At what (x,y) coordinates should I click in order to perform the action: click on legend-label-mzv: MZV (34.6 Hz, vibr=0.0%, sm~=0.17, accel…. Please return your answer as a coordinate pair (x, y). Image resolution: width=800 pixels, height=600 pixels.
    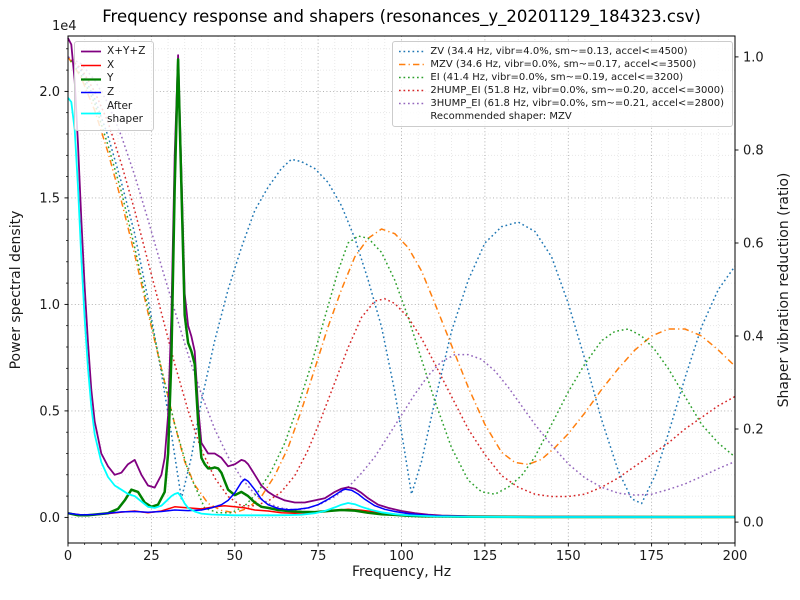
    Looking at the image, I should click on (563, 64).